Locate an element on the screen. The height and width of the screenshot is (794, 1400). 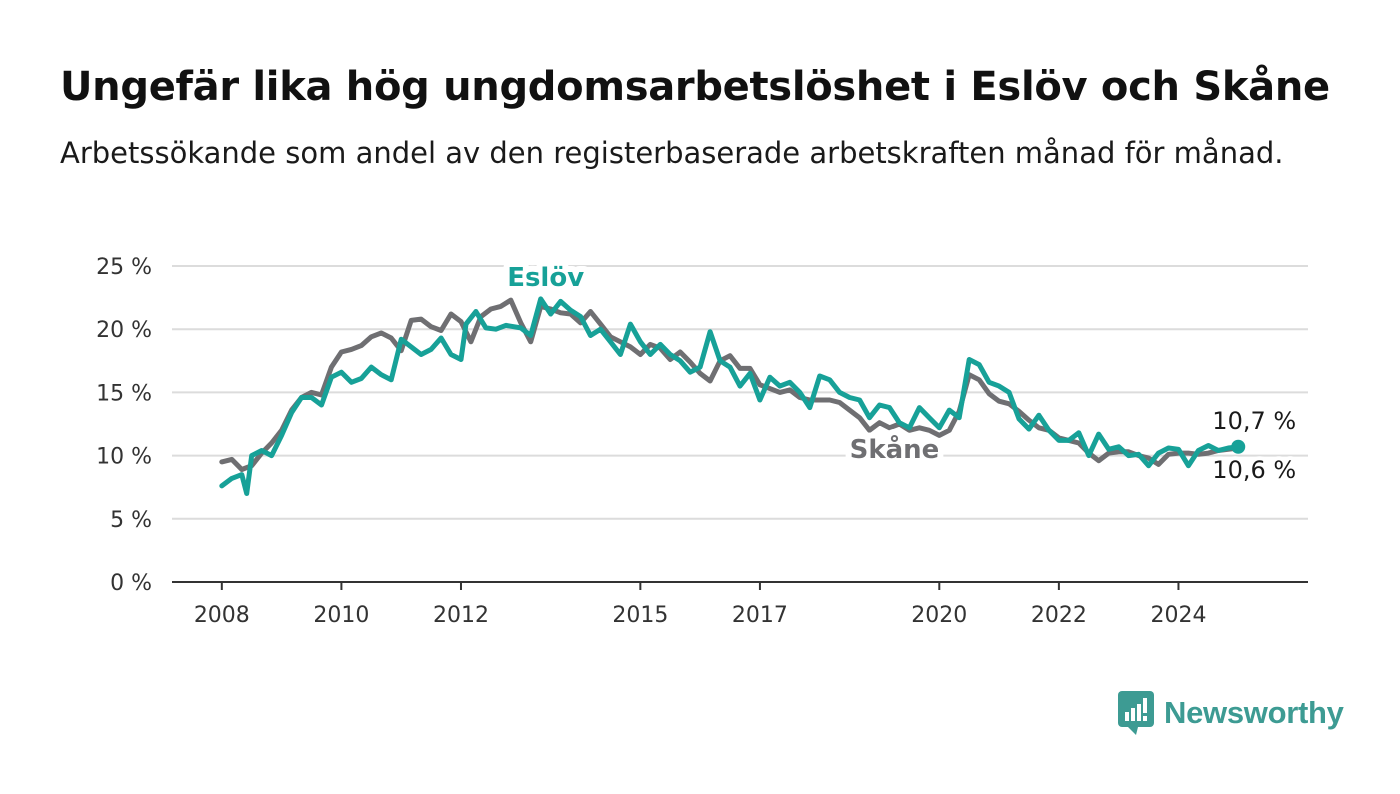
x-tick-label: 2010 is located at coordinates (341, 615).